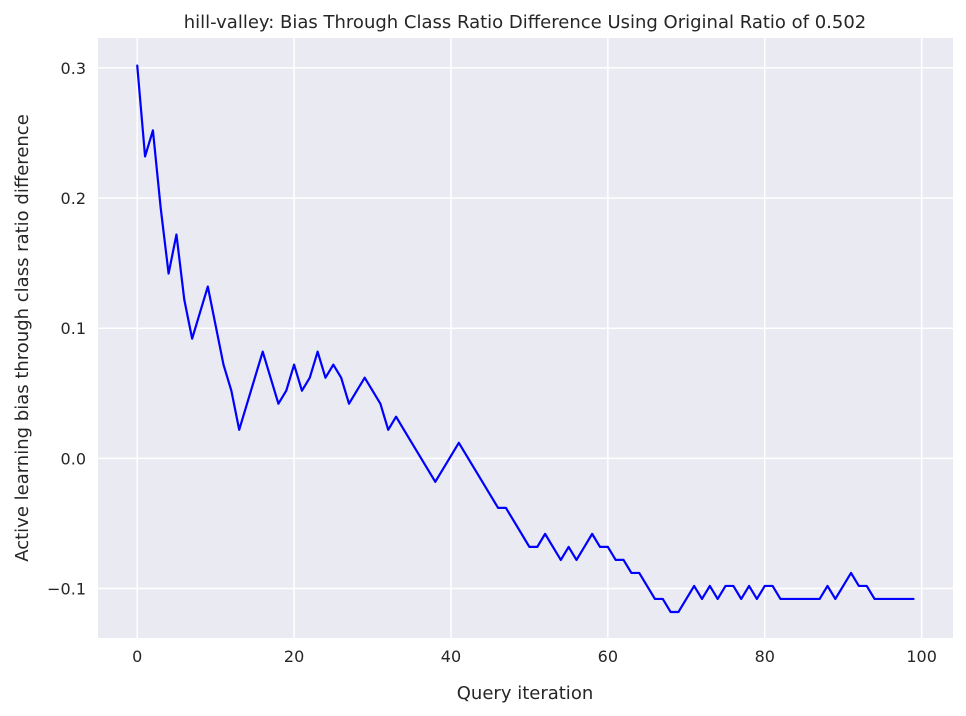 The image size is (966, 716). I want to click on x-tick-label: 100, so click(921, 656).